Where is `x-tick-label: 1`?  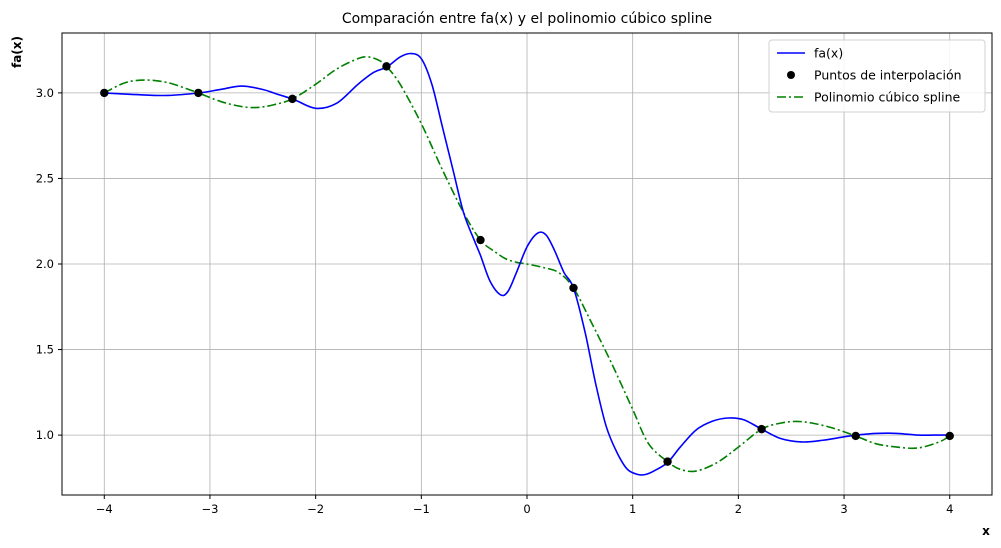
x-tick-label: 1 is located at coordinates (632, 509).